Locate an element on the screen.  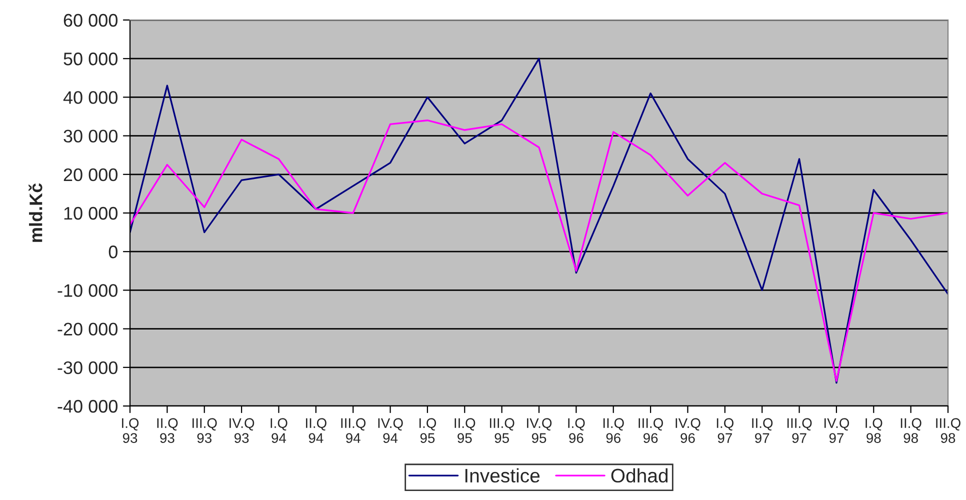
y-tick-label: 60 000 is located at coordinates (91, 20).